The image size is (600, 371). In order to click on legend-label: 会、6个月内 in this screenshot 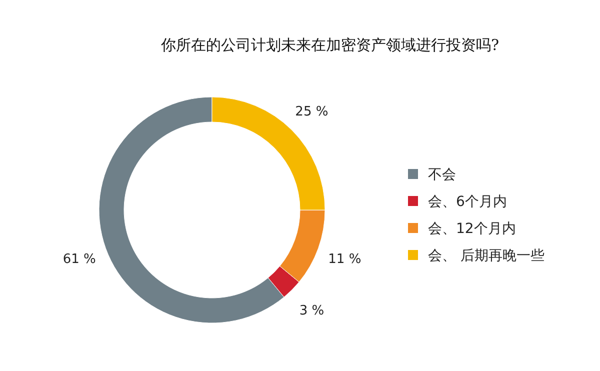, I will do `click(467, 202)`.